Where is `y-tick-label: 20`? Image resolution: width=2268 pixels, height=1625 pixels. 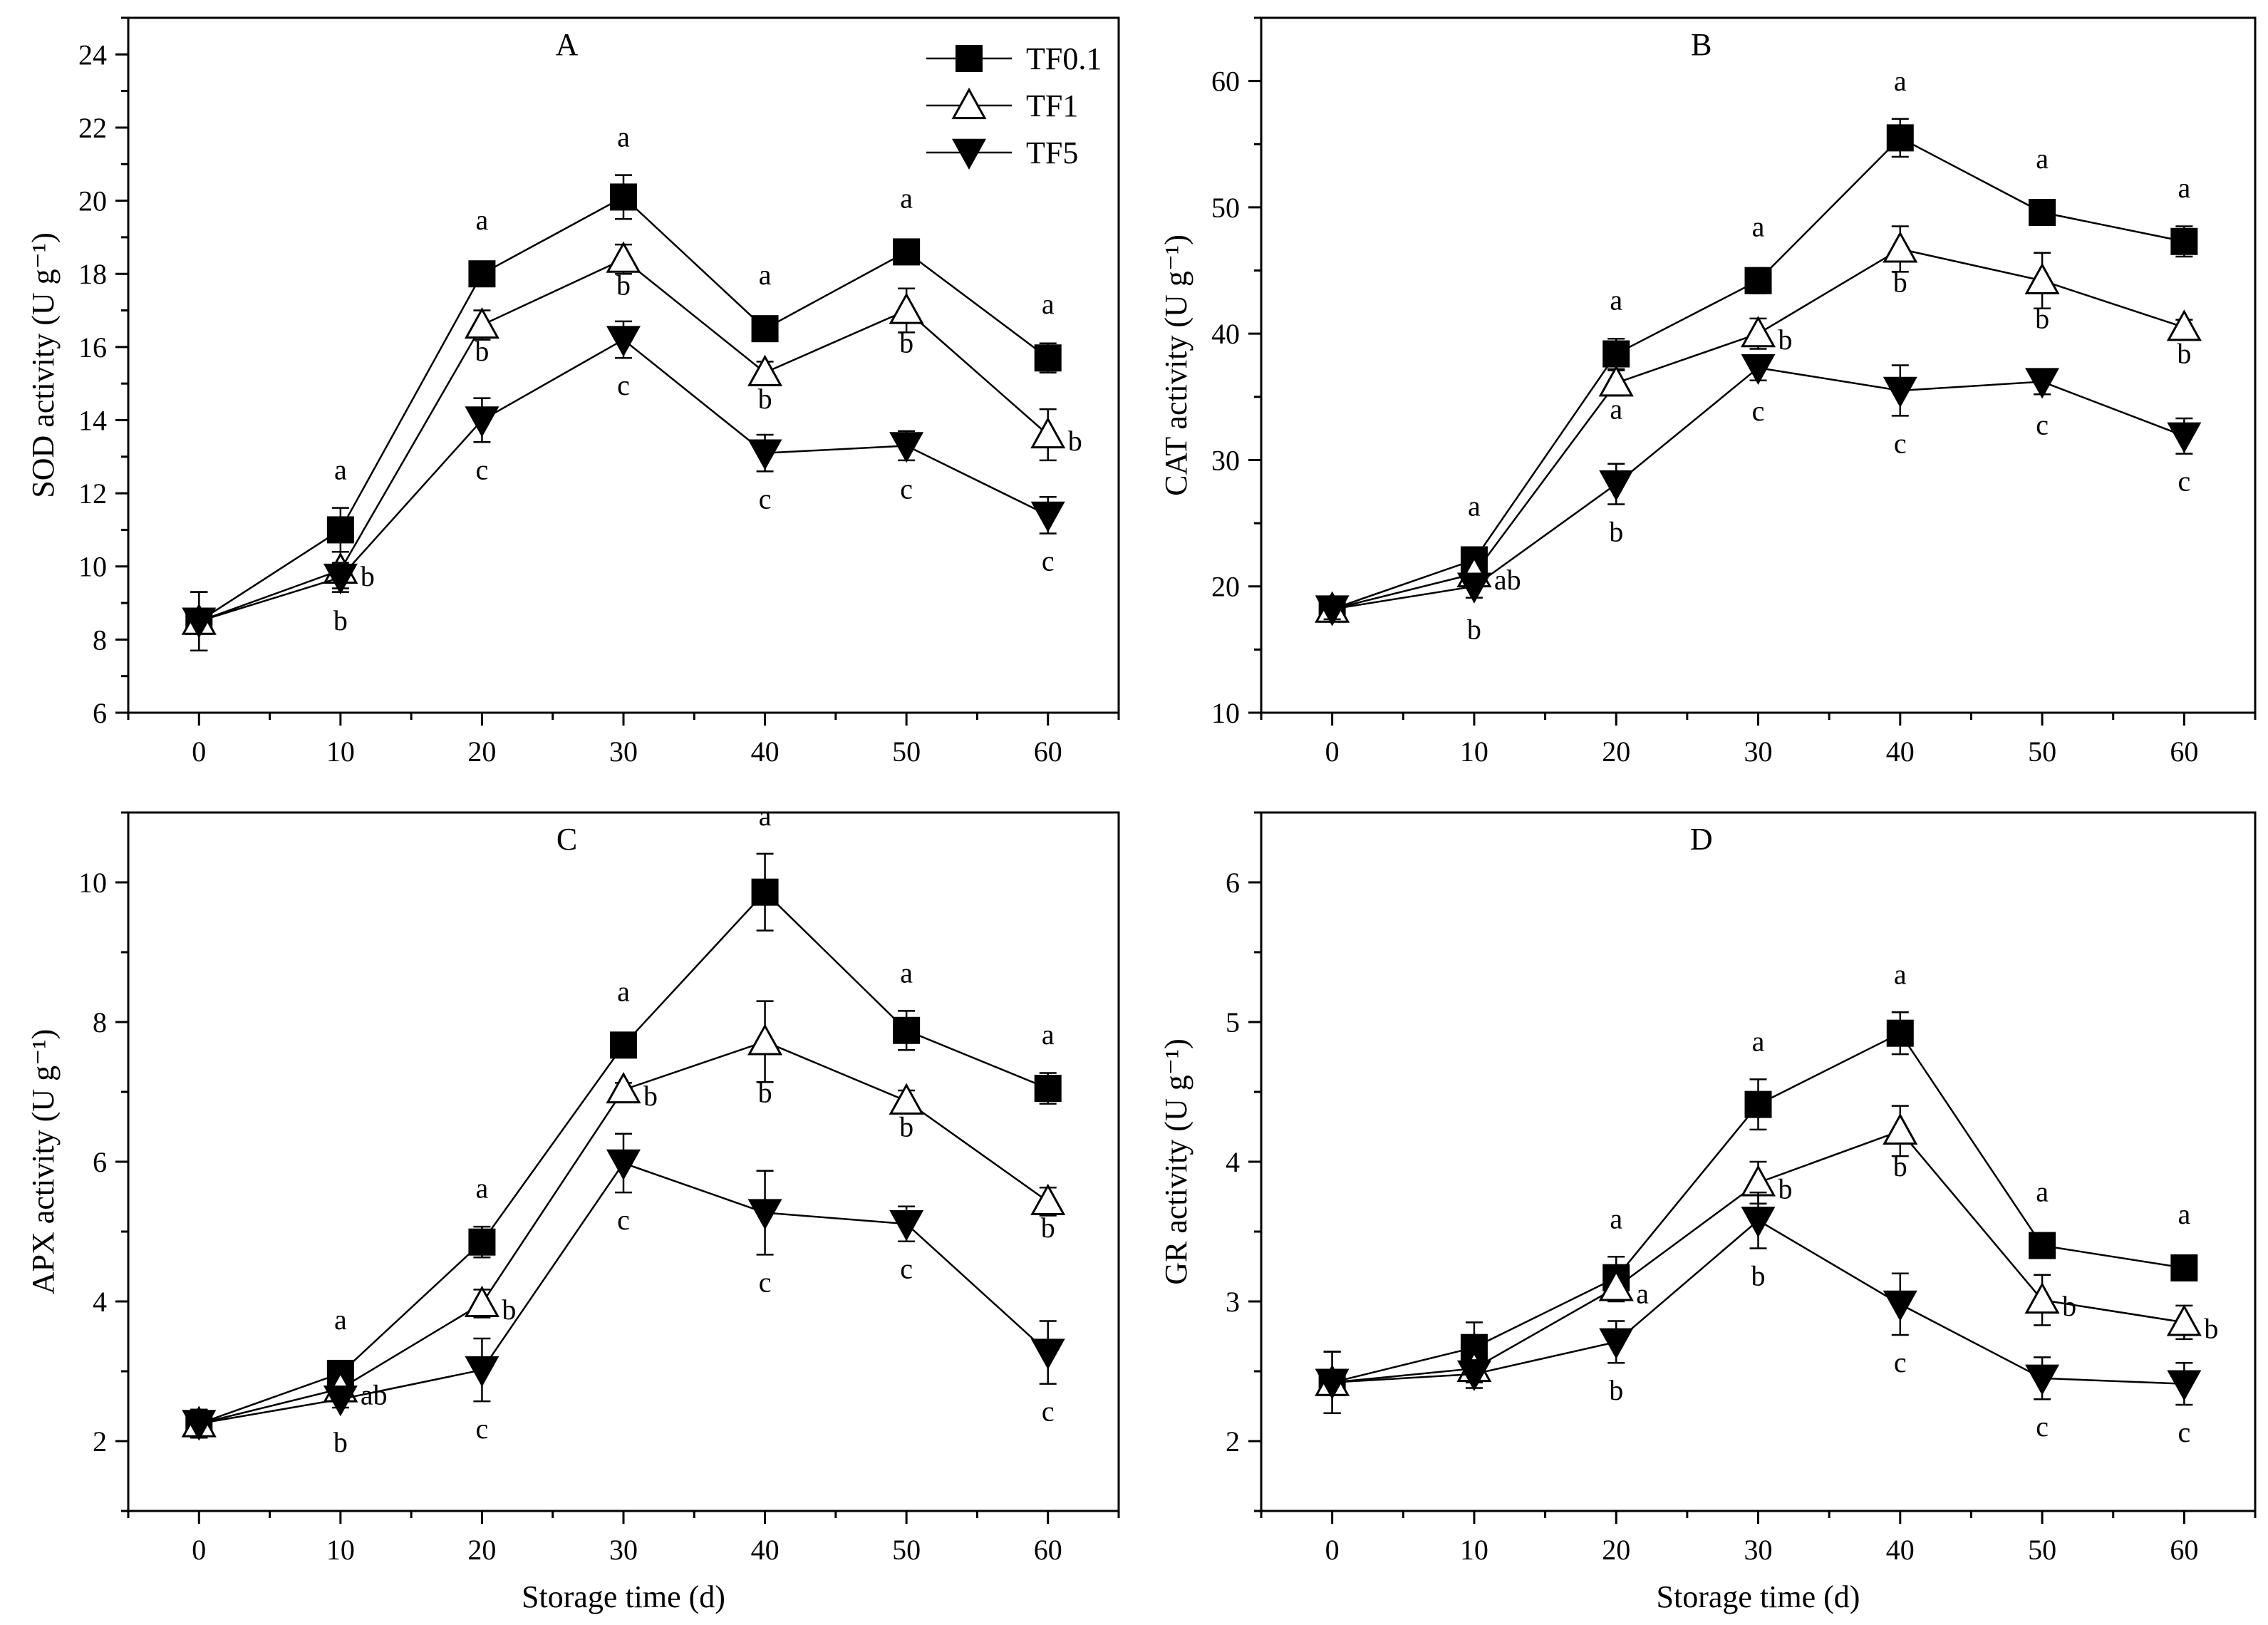
y-tick-label: 20 is located at coordinates (1225, 587).